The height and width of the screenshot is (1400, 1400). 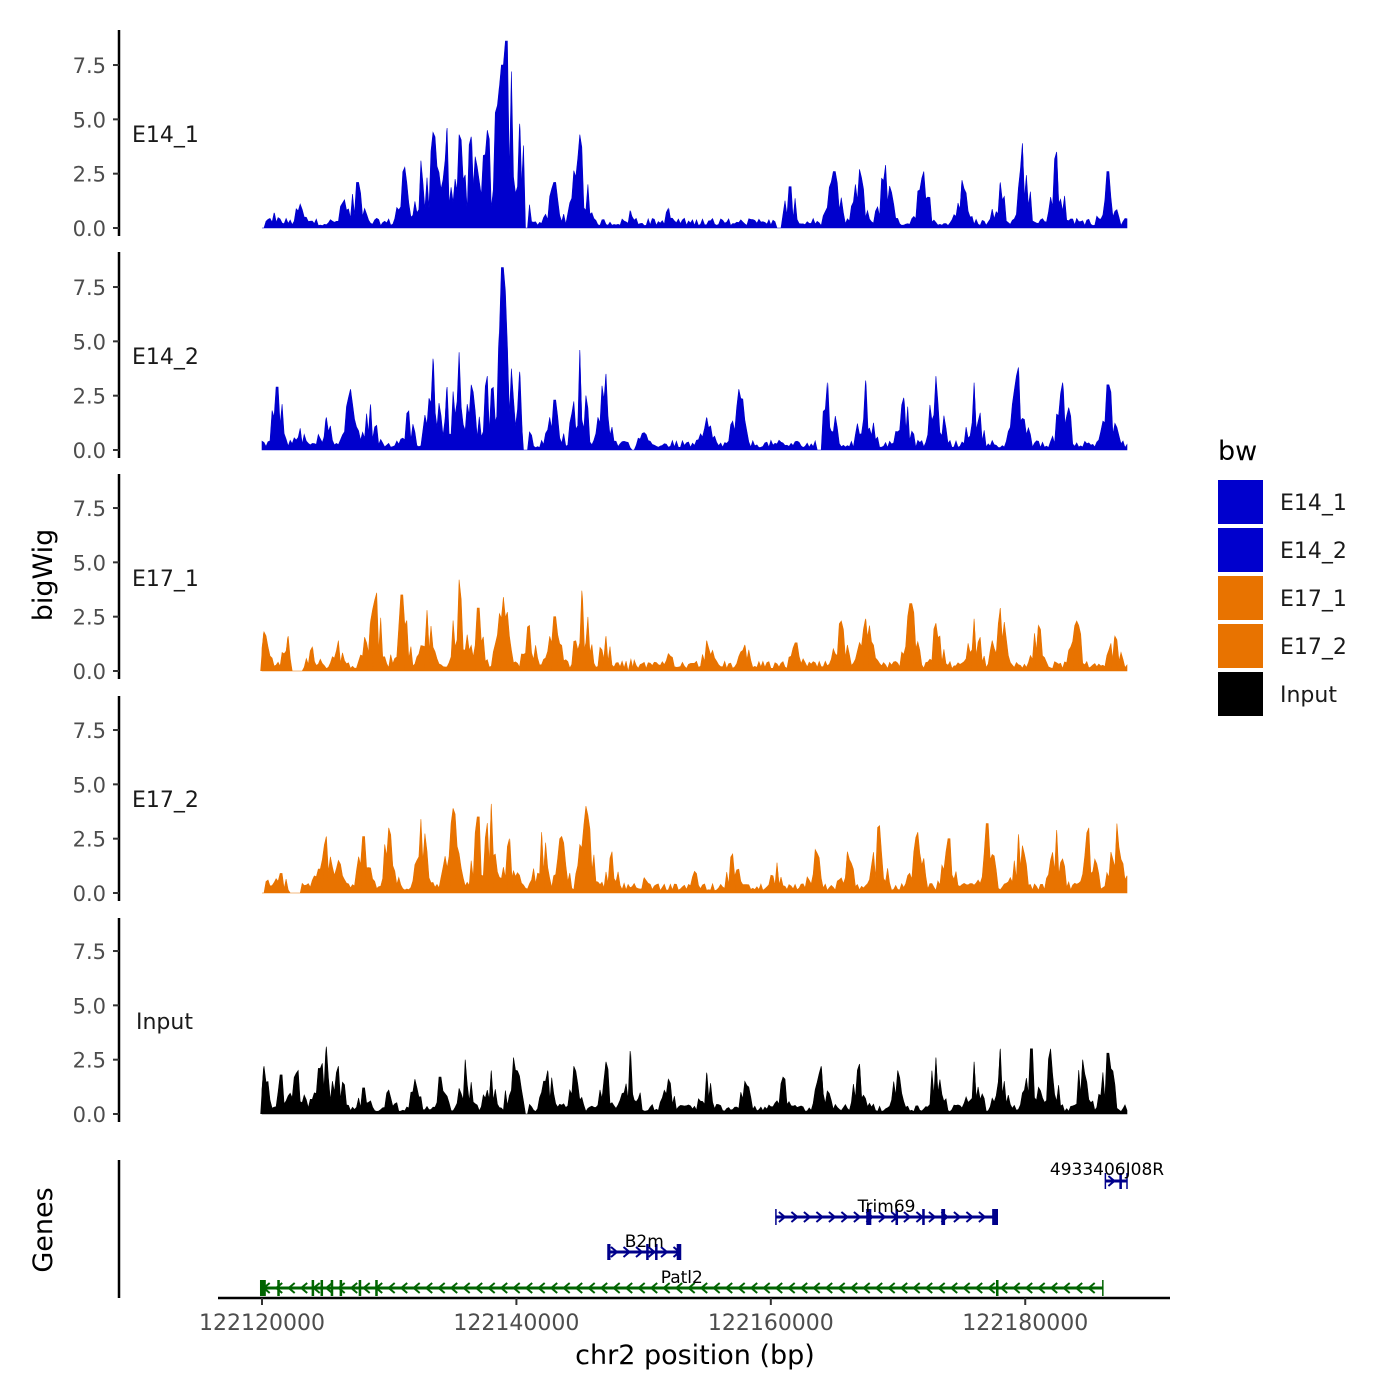 What do you see at coordinates (1025, 1323) in the screenshot?
I see `x-tick-label: 122180000` at bounding box center [1025, 1323].